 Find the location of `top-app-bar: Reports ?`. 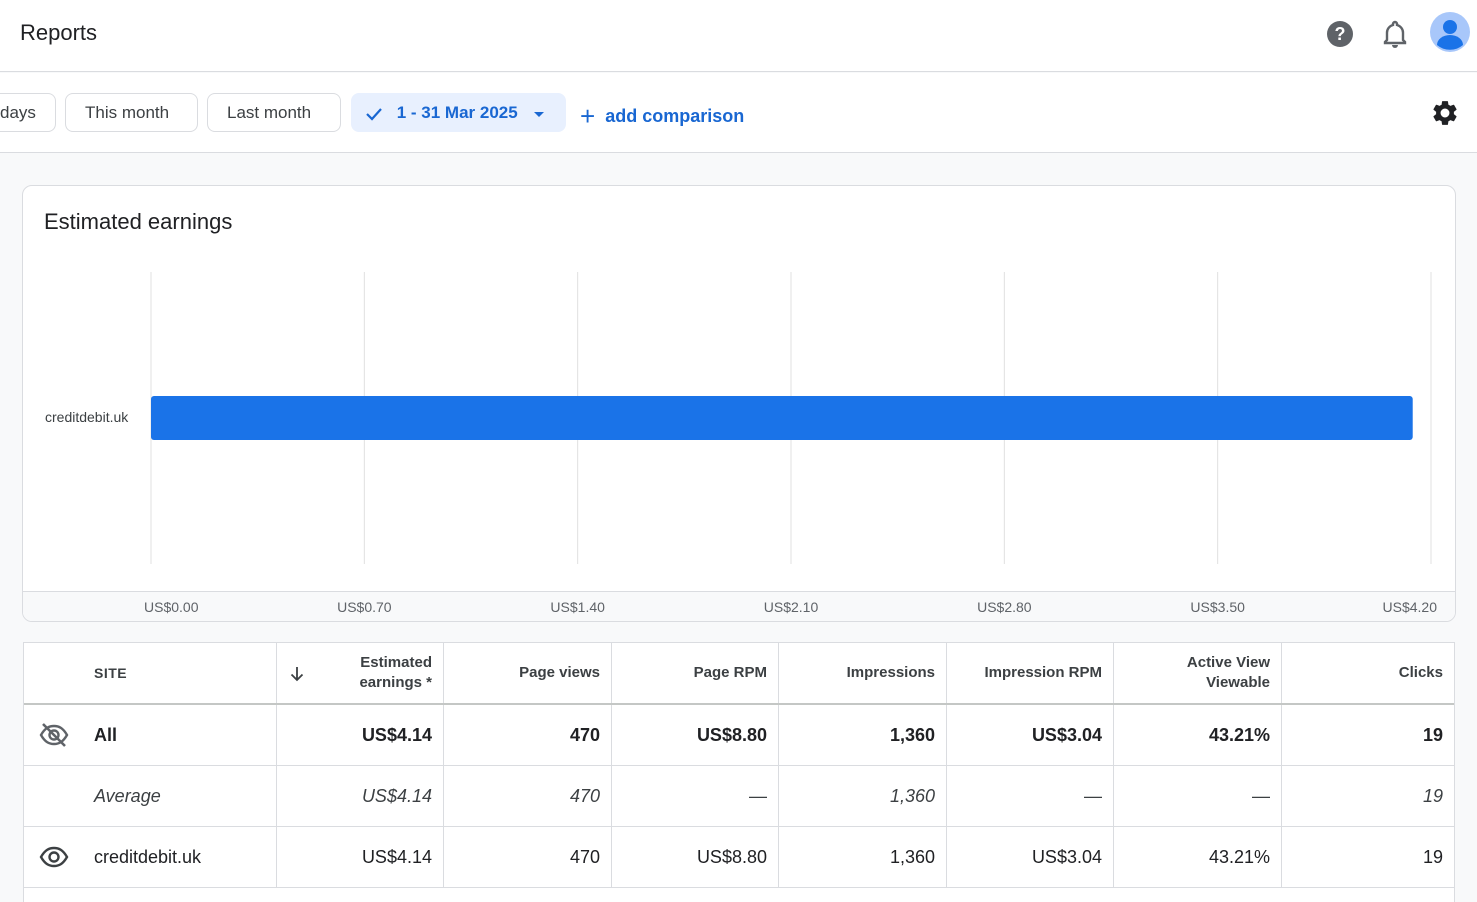

top-app-bar: Reports ? is located at coordinates (738, 36).